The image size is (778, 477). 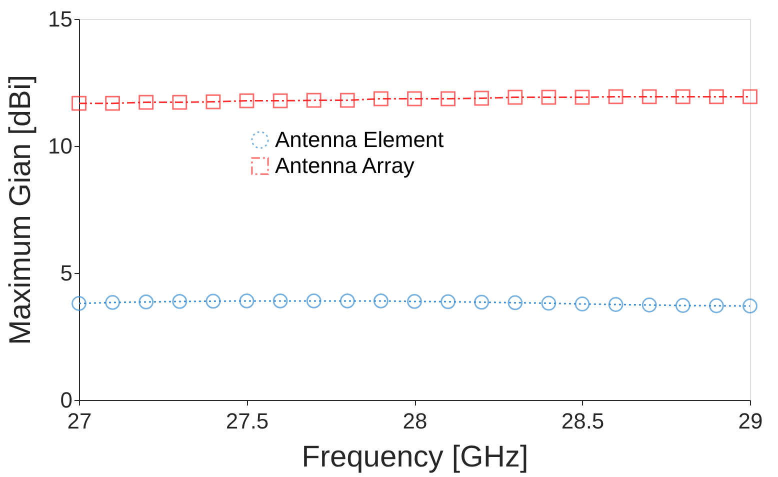 I want to click on y-tick-label: 10, so click(x=60, y=146).